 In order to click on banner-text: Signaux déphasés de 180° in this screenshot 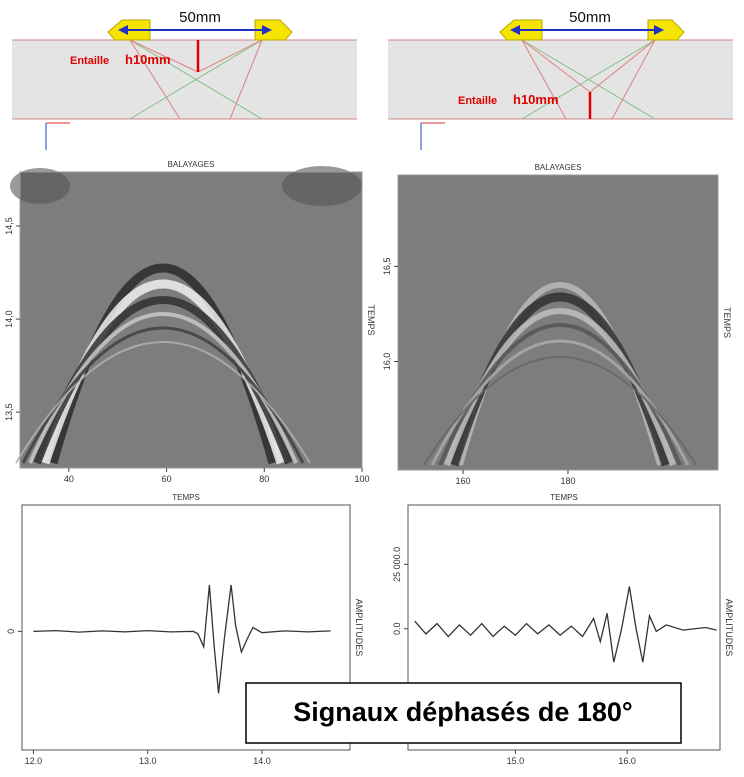, I will do `click(462, 712)`.